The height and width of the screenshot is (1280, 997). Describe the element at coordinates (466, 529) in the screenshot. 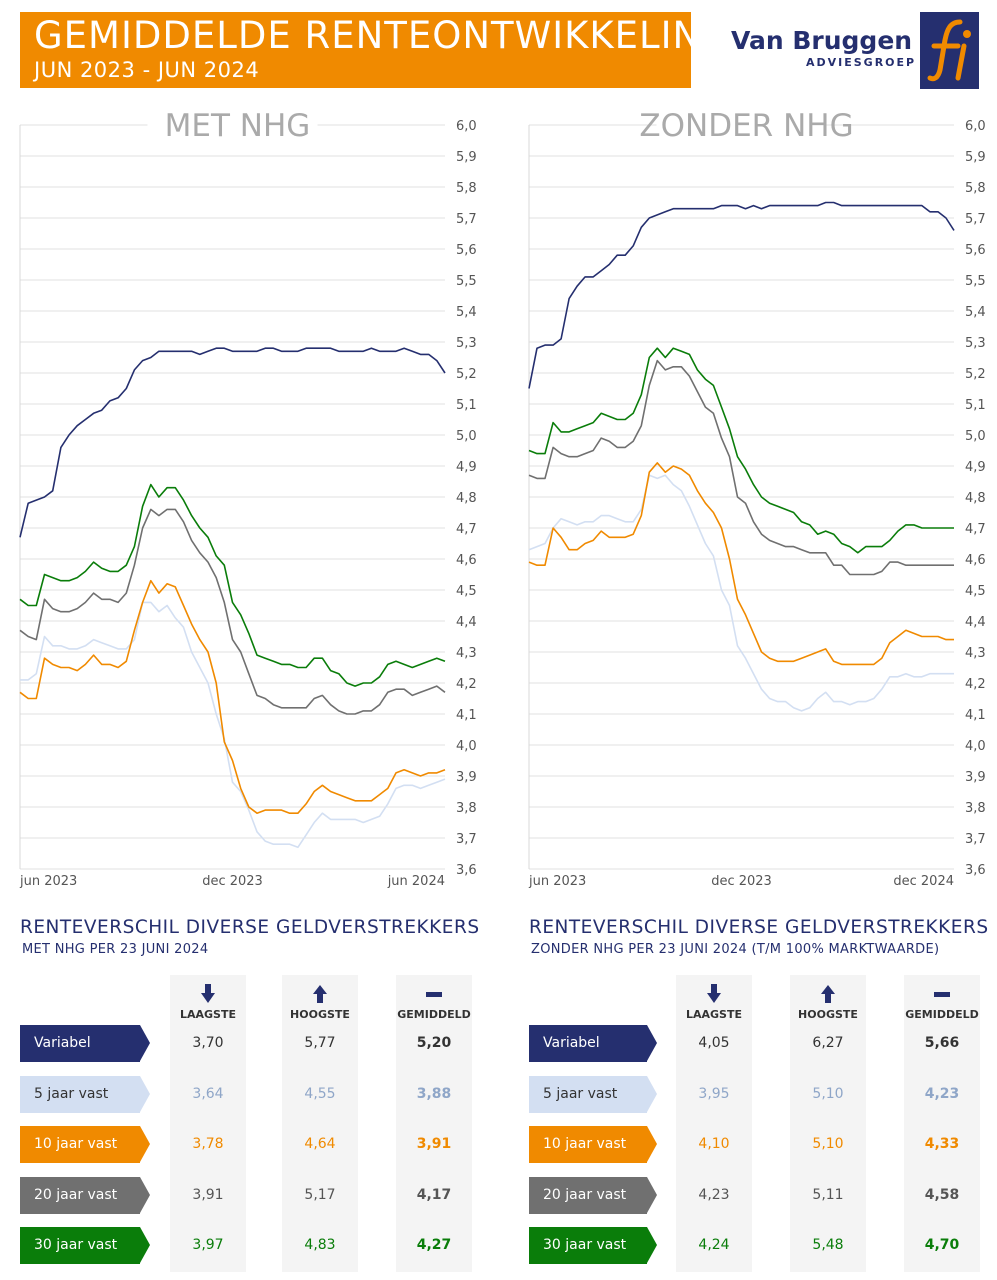

I see `y-tick-label: 4,7` at that location.